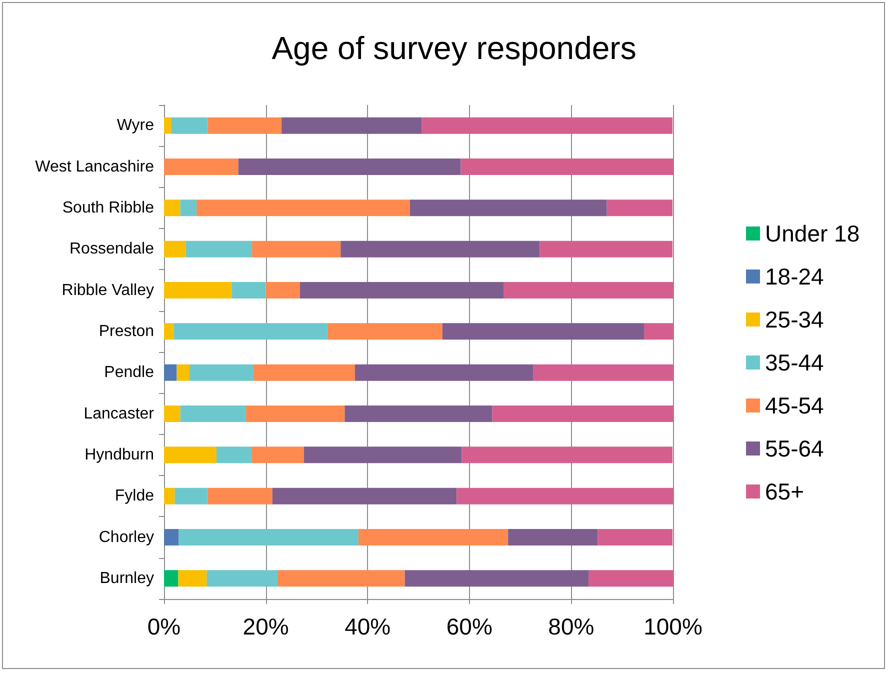 The image size is (893, 673). What do you see at coordinates (571, 627) in the screenshot?
I see `x-tick-label: 80%` at bounding box center [571, 627].